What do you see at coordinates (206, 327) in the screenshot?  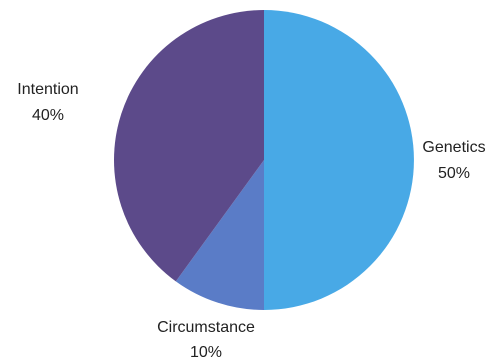 I see `slice-label-circumstance: Circumstance` at bounding box center [206, 327].